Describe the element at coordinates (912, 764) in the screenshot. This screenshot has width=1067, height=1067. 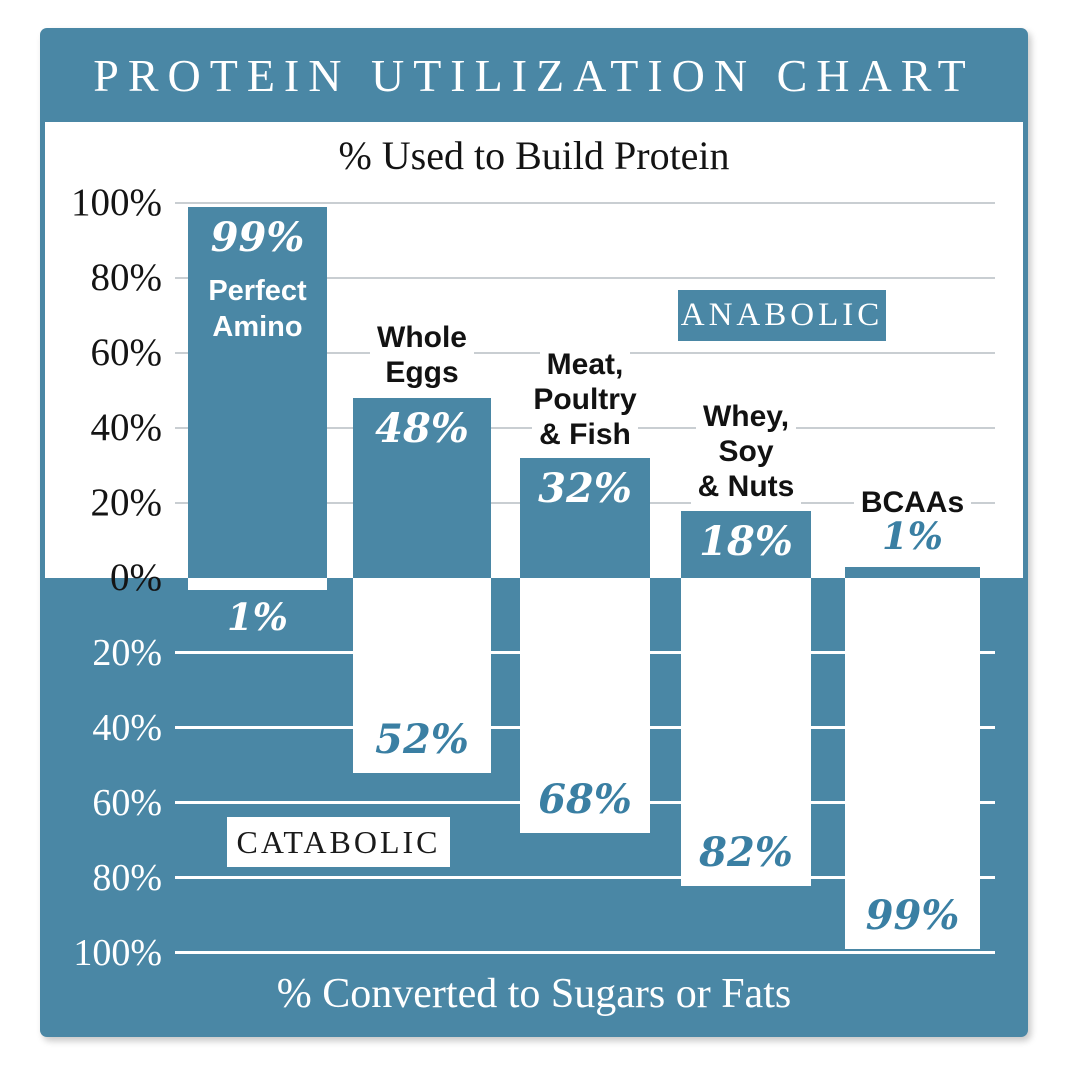
I see `bar-catabolic-bcaas` at that location.